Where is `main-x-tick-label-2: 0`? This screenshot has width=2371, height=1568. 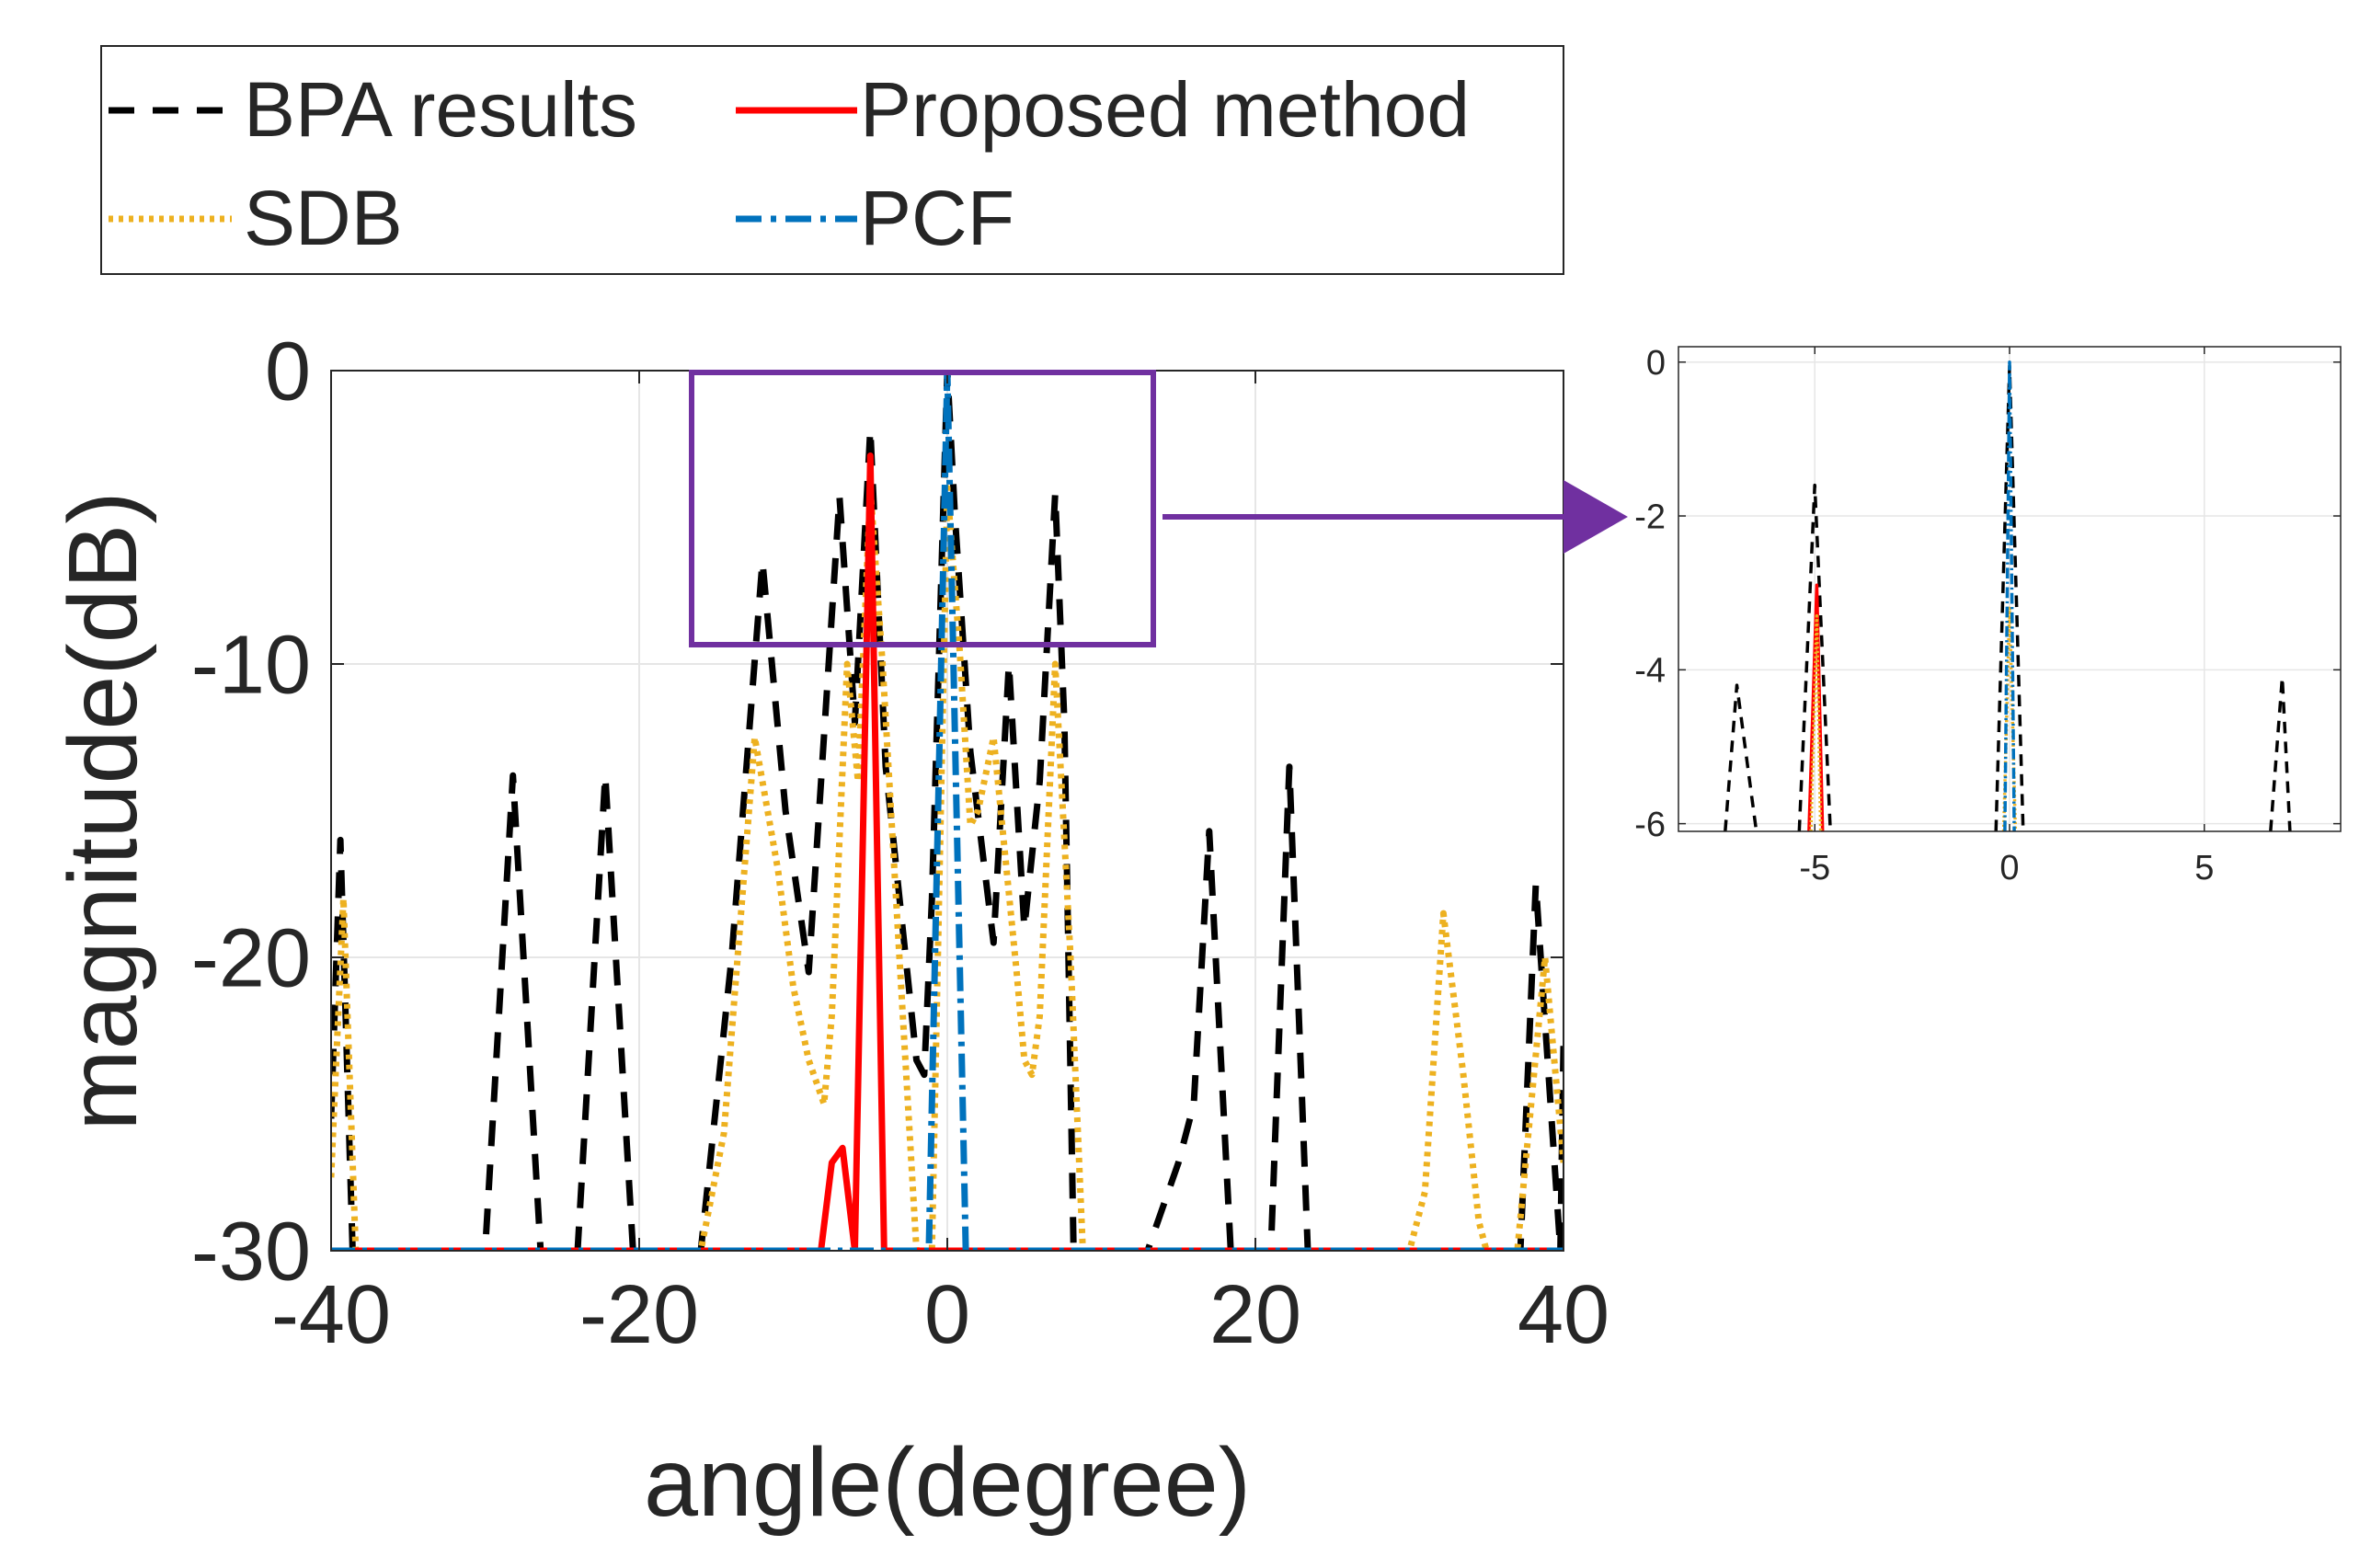
main-x-tick-label-2: 0 is located at coordinates (947, 1315).